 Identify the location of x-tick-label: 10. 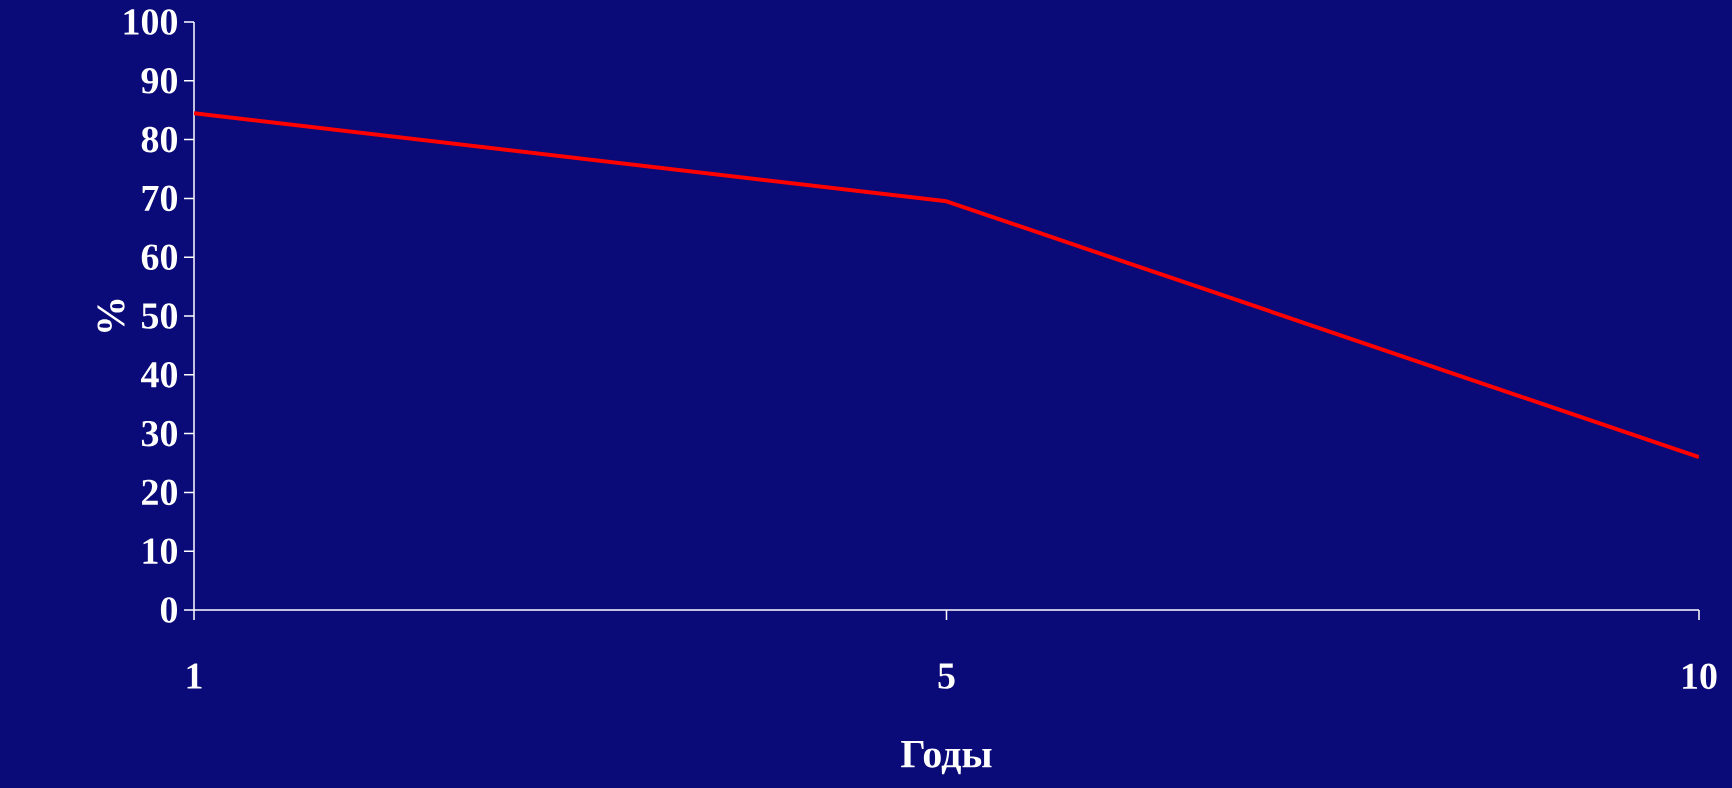
(1700, 676).